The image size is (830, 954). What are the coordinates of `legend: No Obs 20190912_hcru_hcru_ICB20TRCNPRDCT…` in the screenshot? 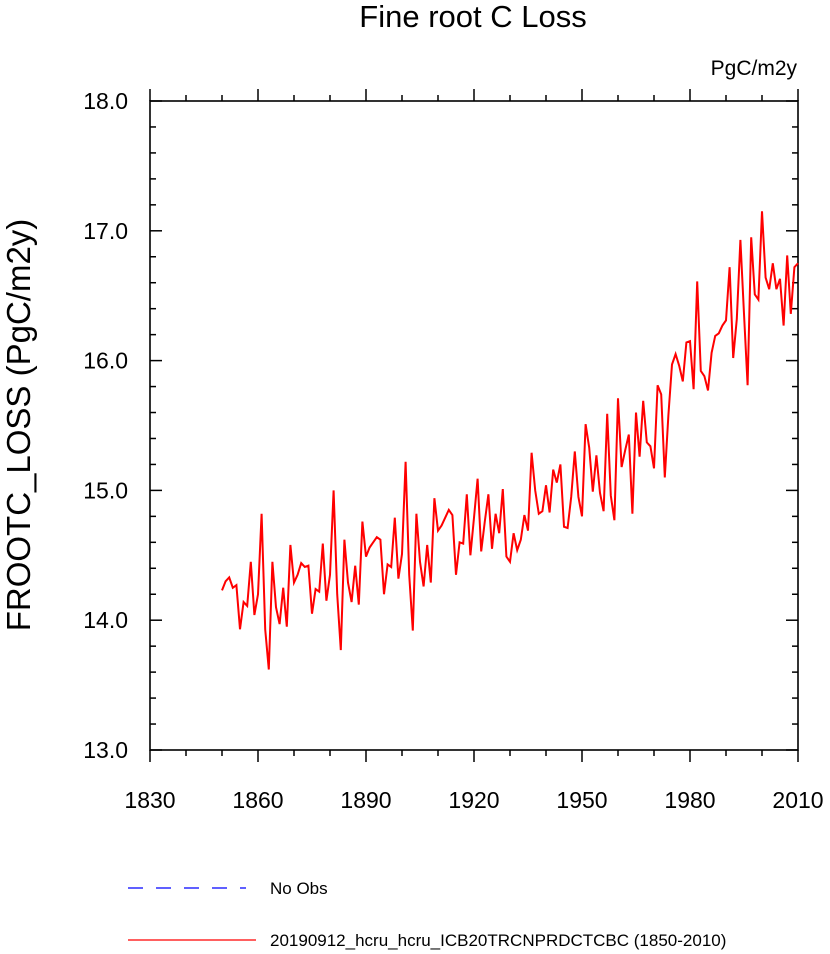 It's located at (427, 914).